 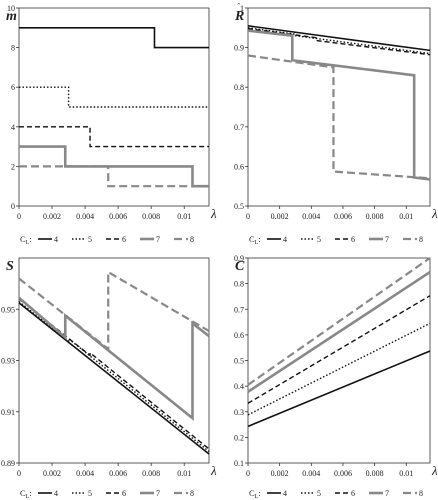 What do you see at coordinates (13, 166) in the screenshot?
I see `y-tick-label: 2` at bounding box center [13, 166].